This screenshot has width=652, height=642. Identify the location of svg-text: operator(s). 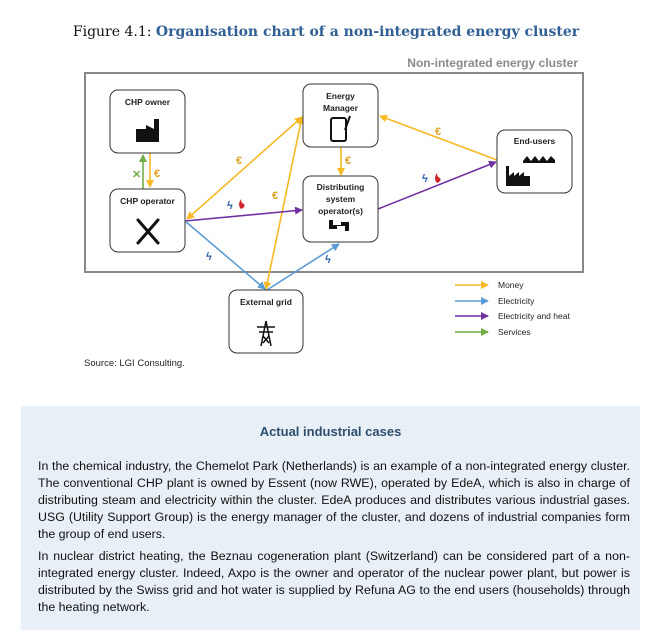
(340, 211).